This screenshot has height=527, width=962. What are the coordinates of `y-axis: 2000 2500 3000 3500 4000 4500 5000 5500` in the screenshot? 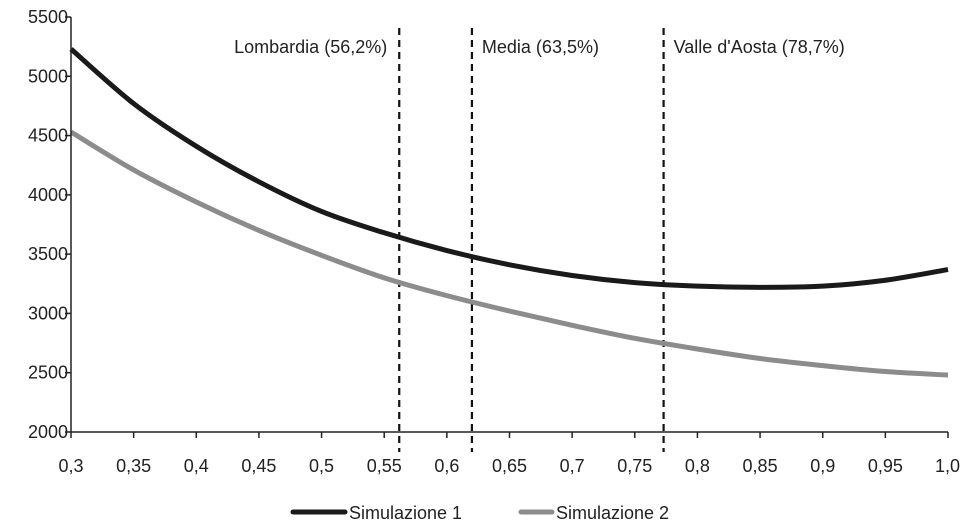 It's located at (50, 224).